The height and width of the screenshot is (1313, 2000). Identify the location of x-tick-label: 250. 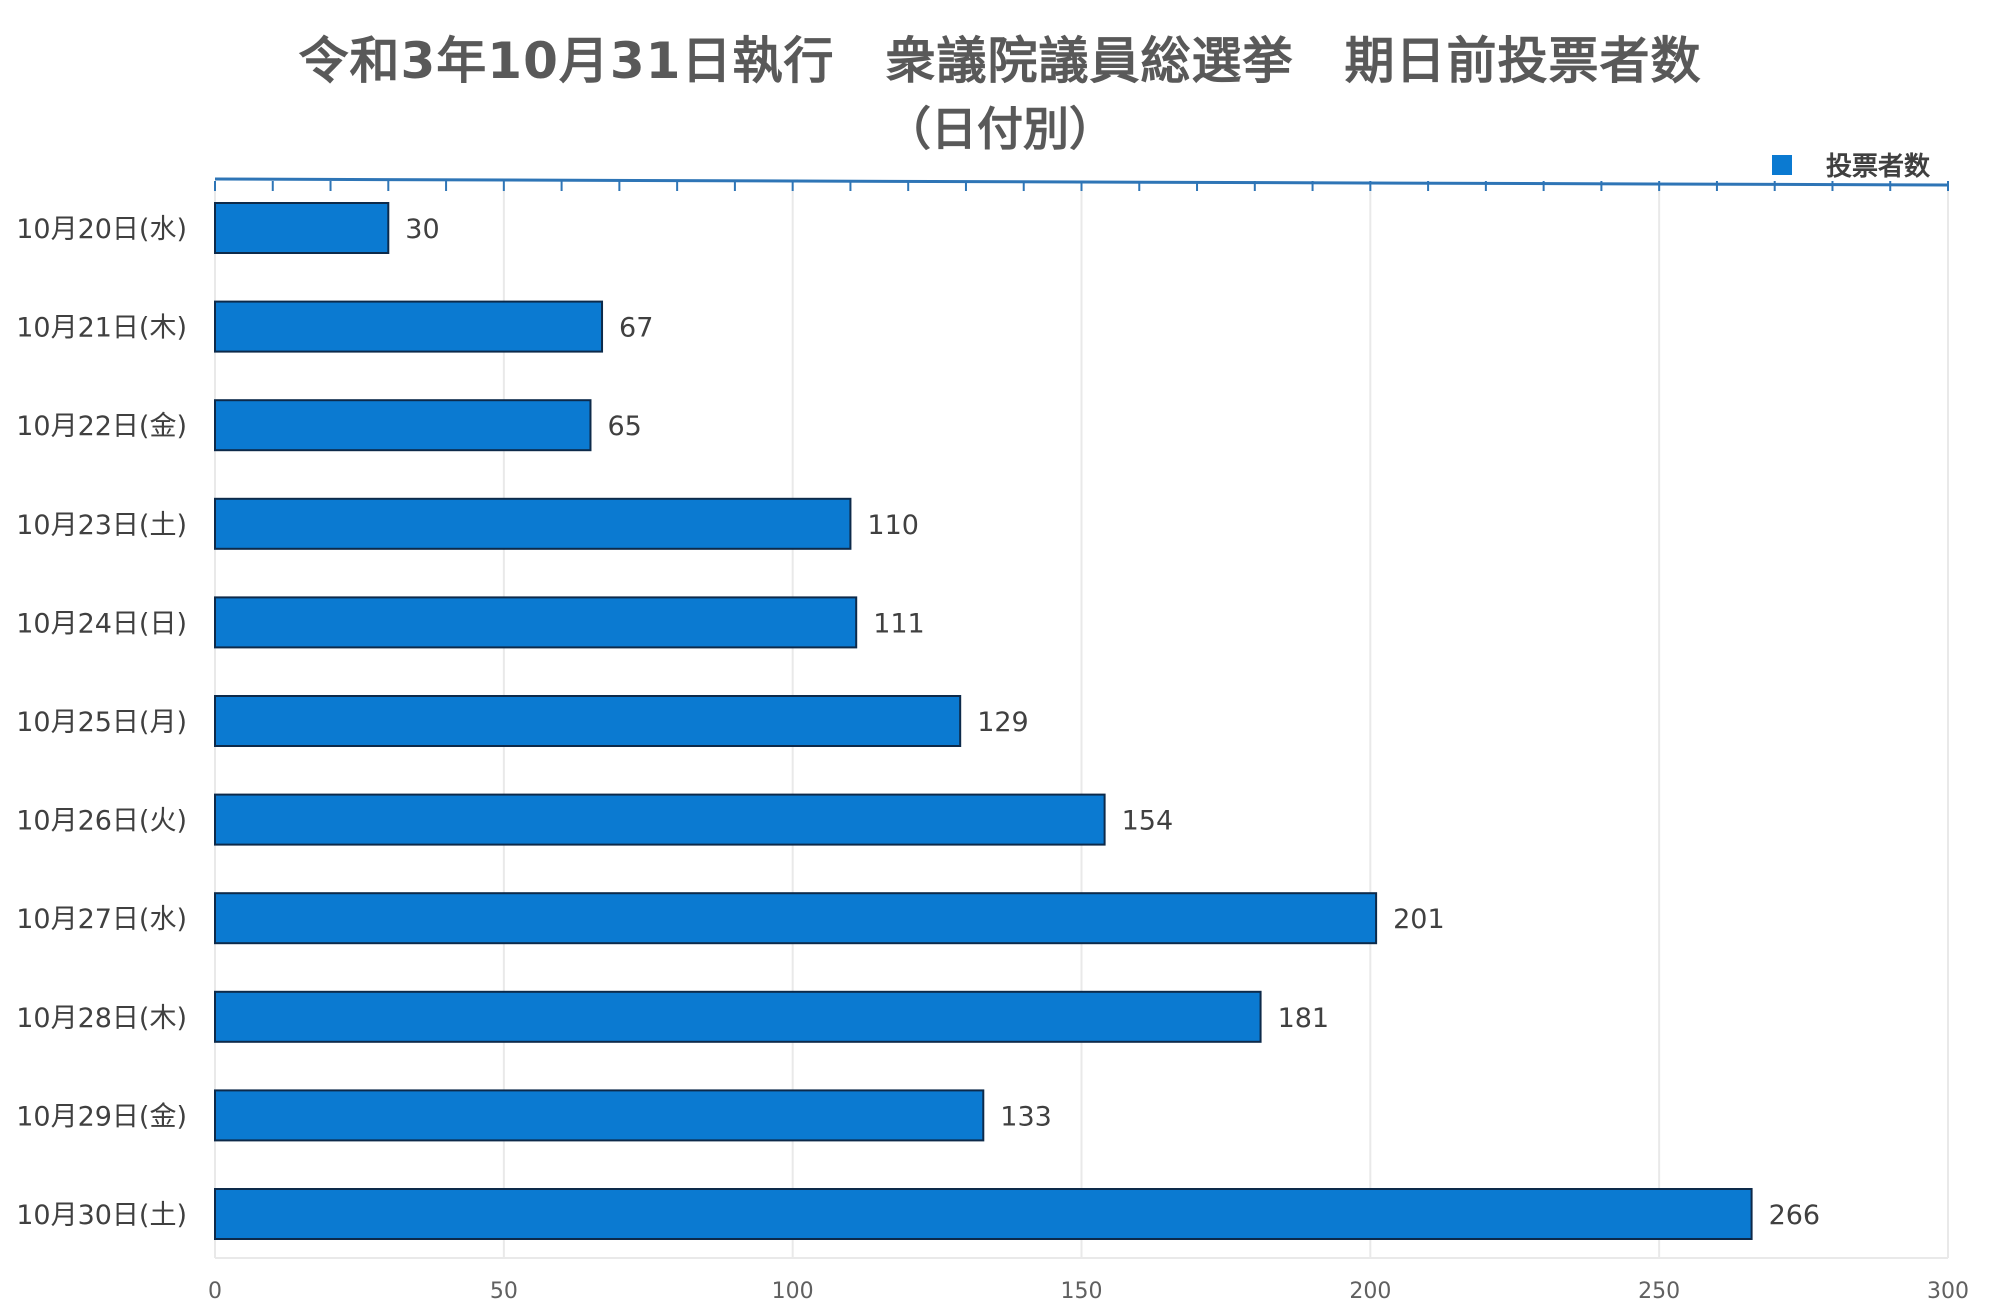
(1659, 1291).